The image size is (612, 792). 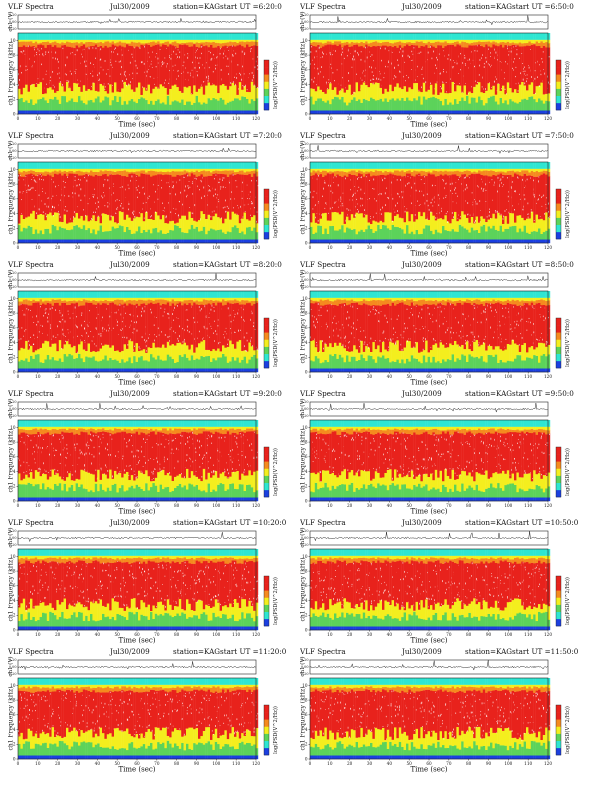 What do you see at coordinates (305, 556) in the screenshot?
I see `y-tick-label: 10` at bounding box center [305, 556].